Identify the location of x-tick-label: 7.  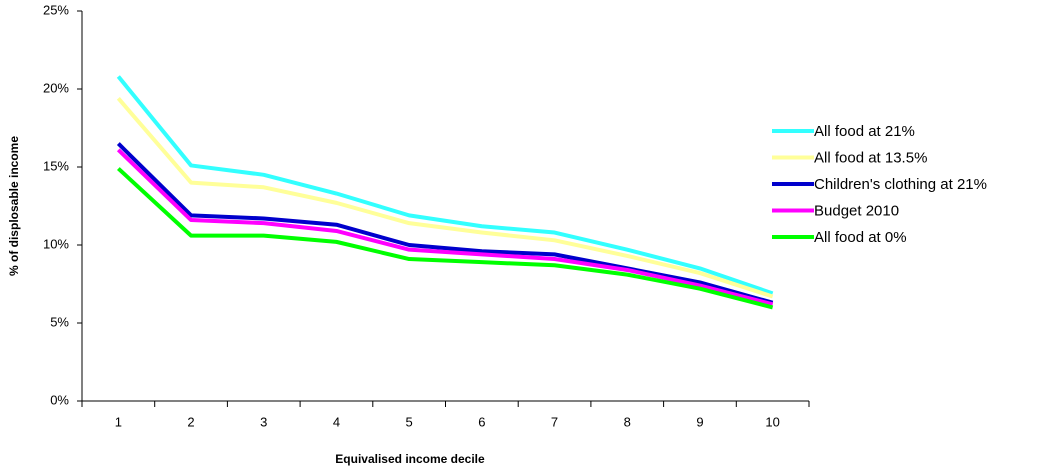
(554, 421).